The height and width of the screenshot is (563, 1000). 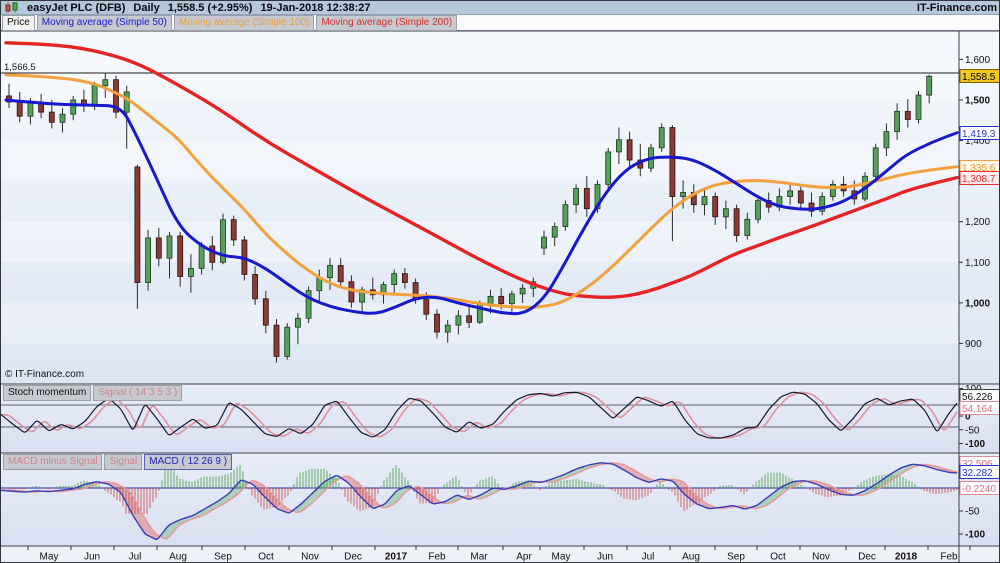 I want to click on axis-tick-label: 1,400, so click(x=977, y=141).